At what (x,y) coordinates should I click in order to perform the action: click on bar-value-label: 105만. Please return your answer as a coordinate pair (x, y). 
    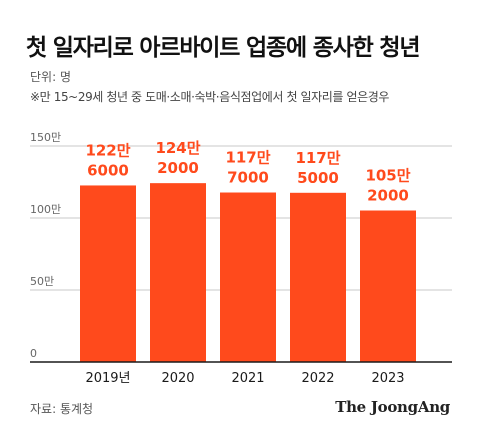
    Looking at the image, I should click on (387, 176).